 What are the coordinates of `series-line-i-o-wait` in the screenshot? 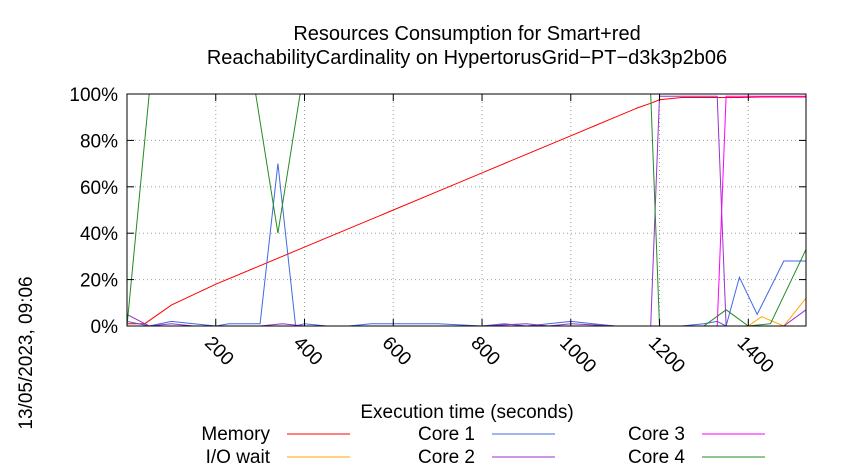 It's located at (467, 312).